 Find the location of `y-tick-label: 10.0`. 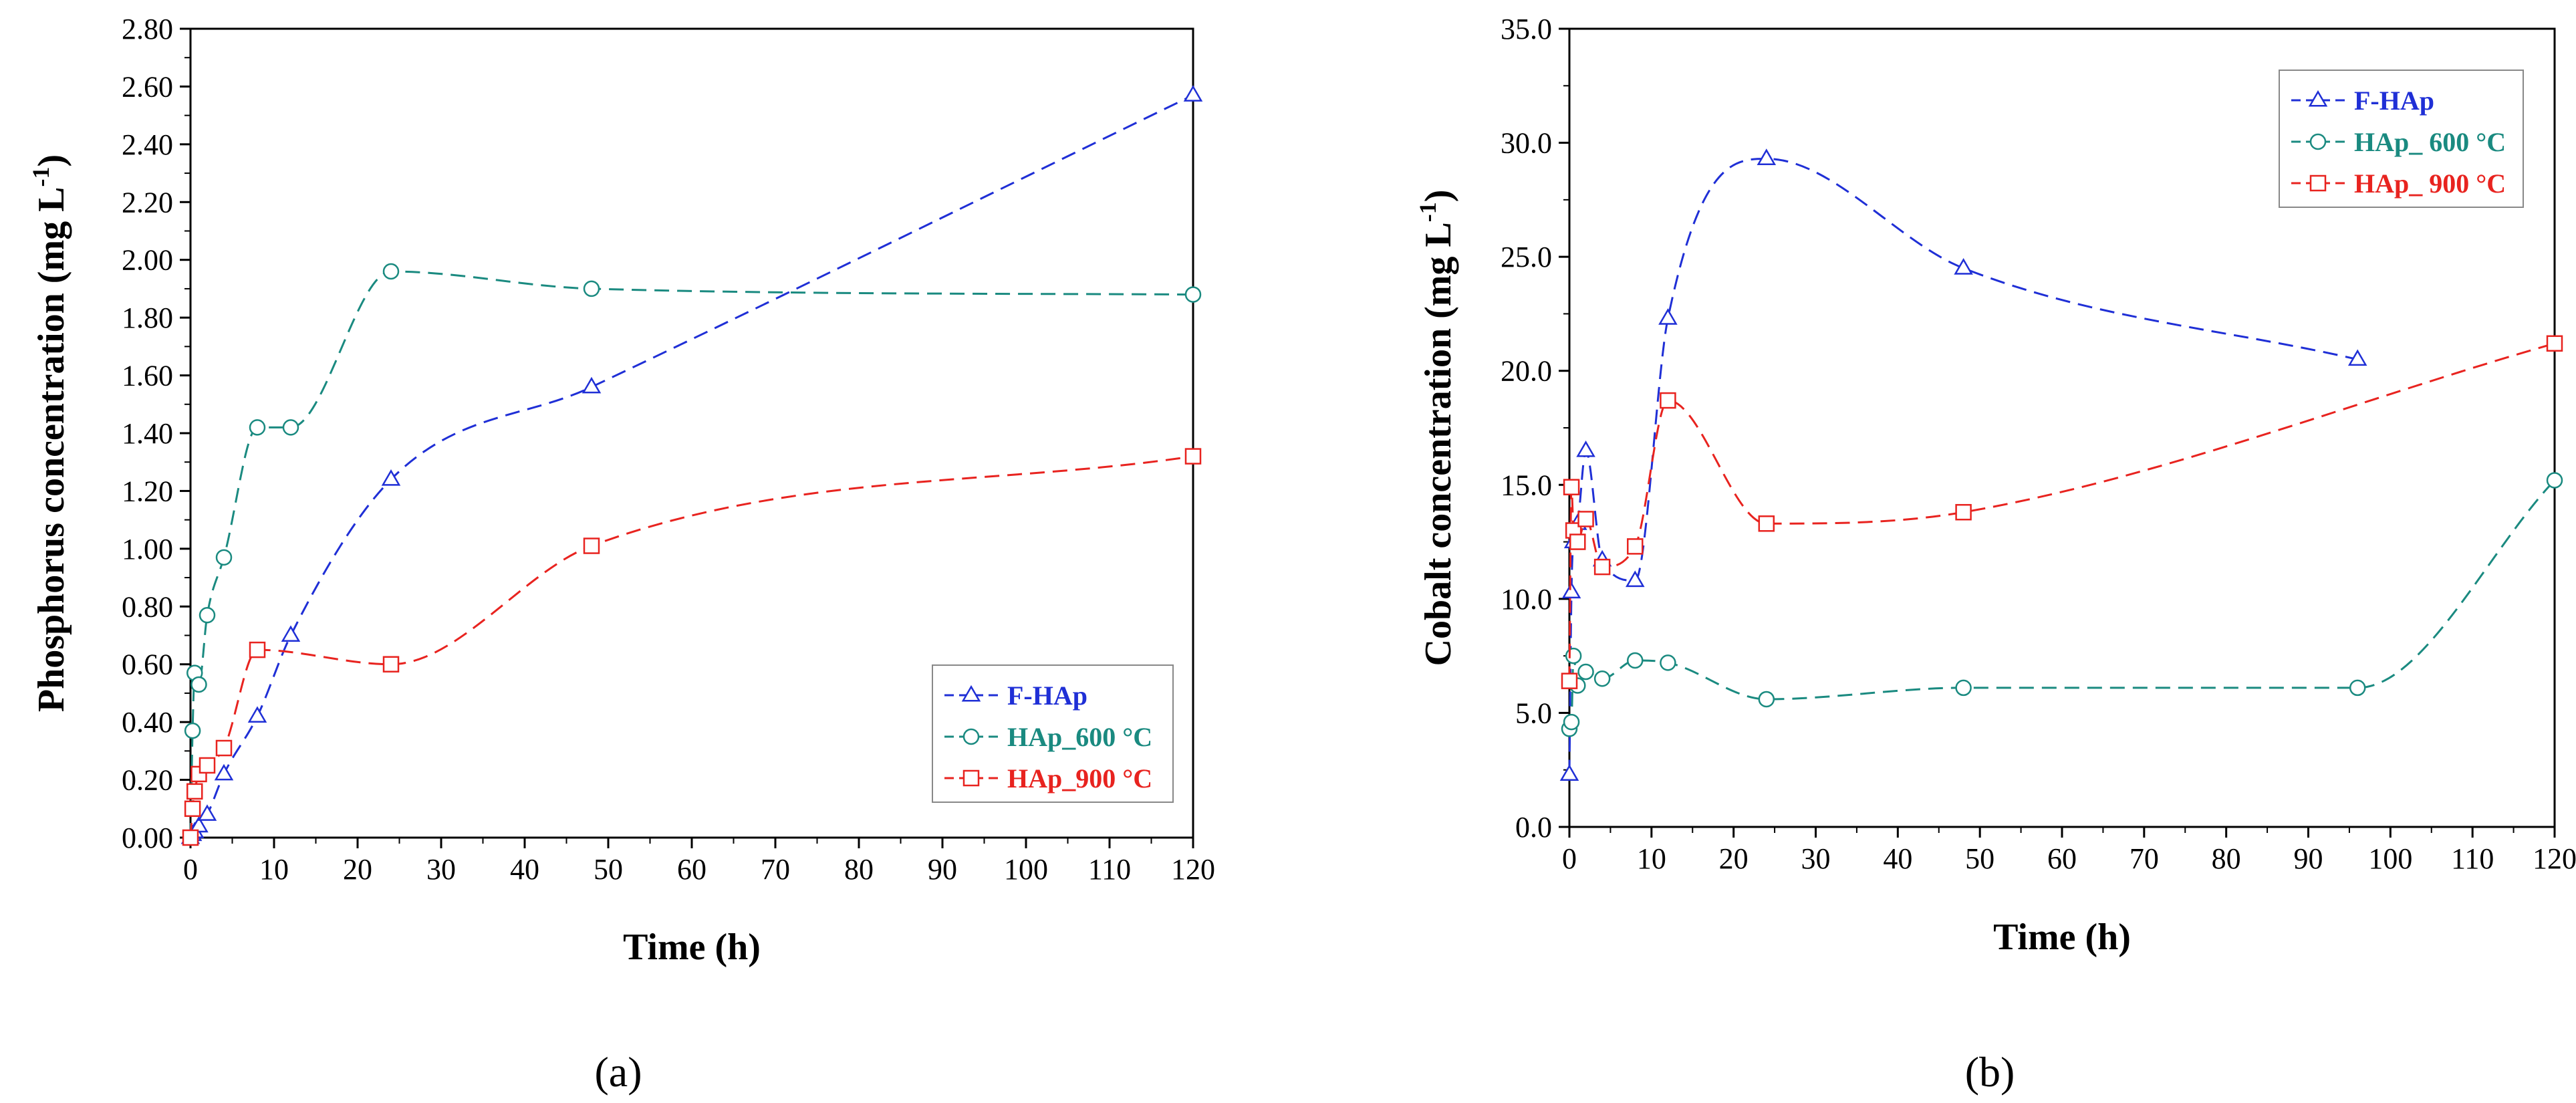

y-tick-label: 10.0 is located at coordinates (1526, 599).